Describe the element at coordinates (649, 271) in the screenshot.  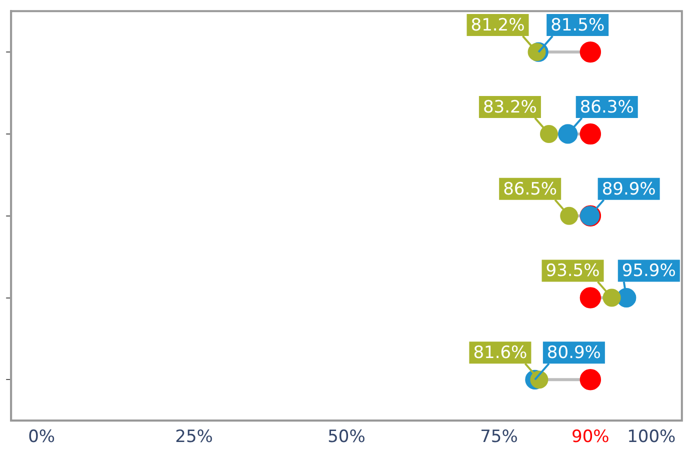
I see `data-label: 95.9%` at that location.